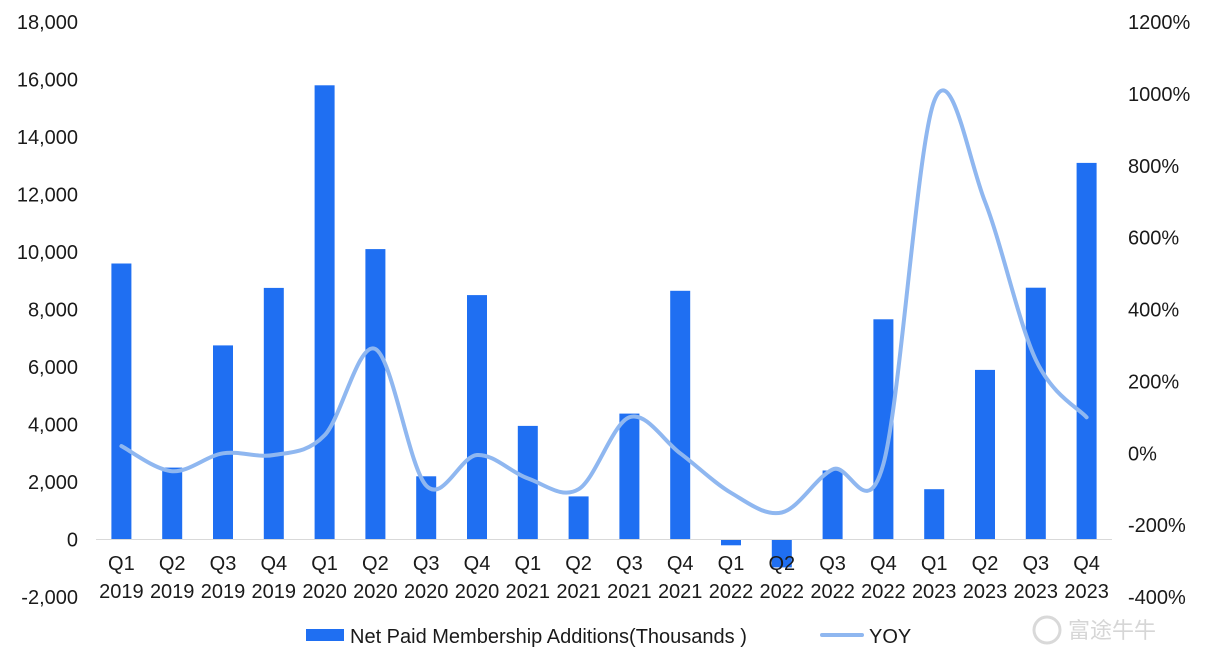  What do you see at coordinates (274, 578) in the screenshot?
I see `x-tick-label: Q4 2019` at bounding box center [274, 578].